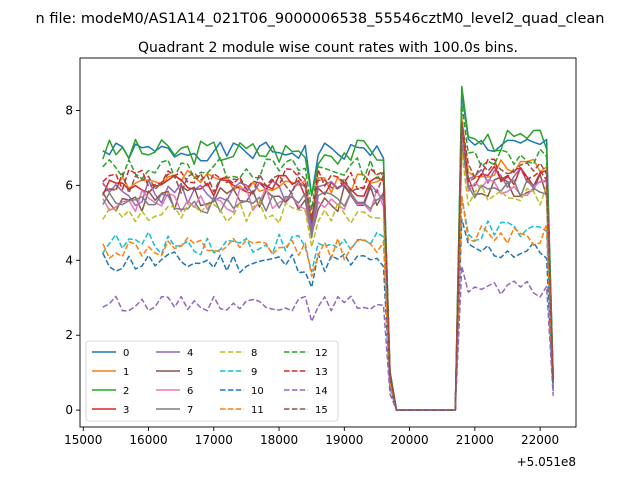  What do you see at coordinates (190, 391) in the screenshot?
I see `legend-label-6: 6` at bounding box center [190, 391].